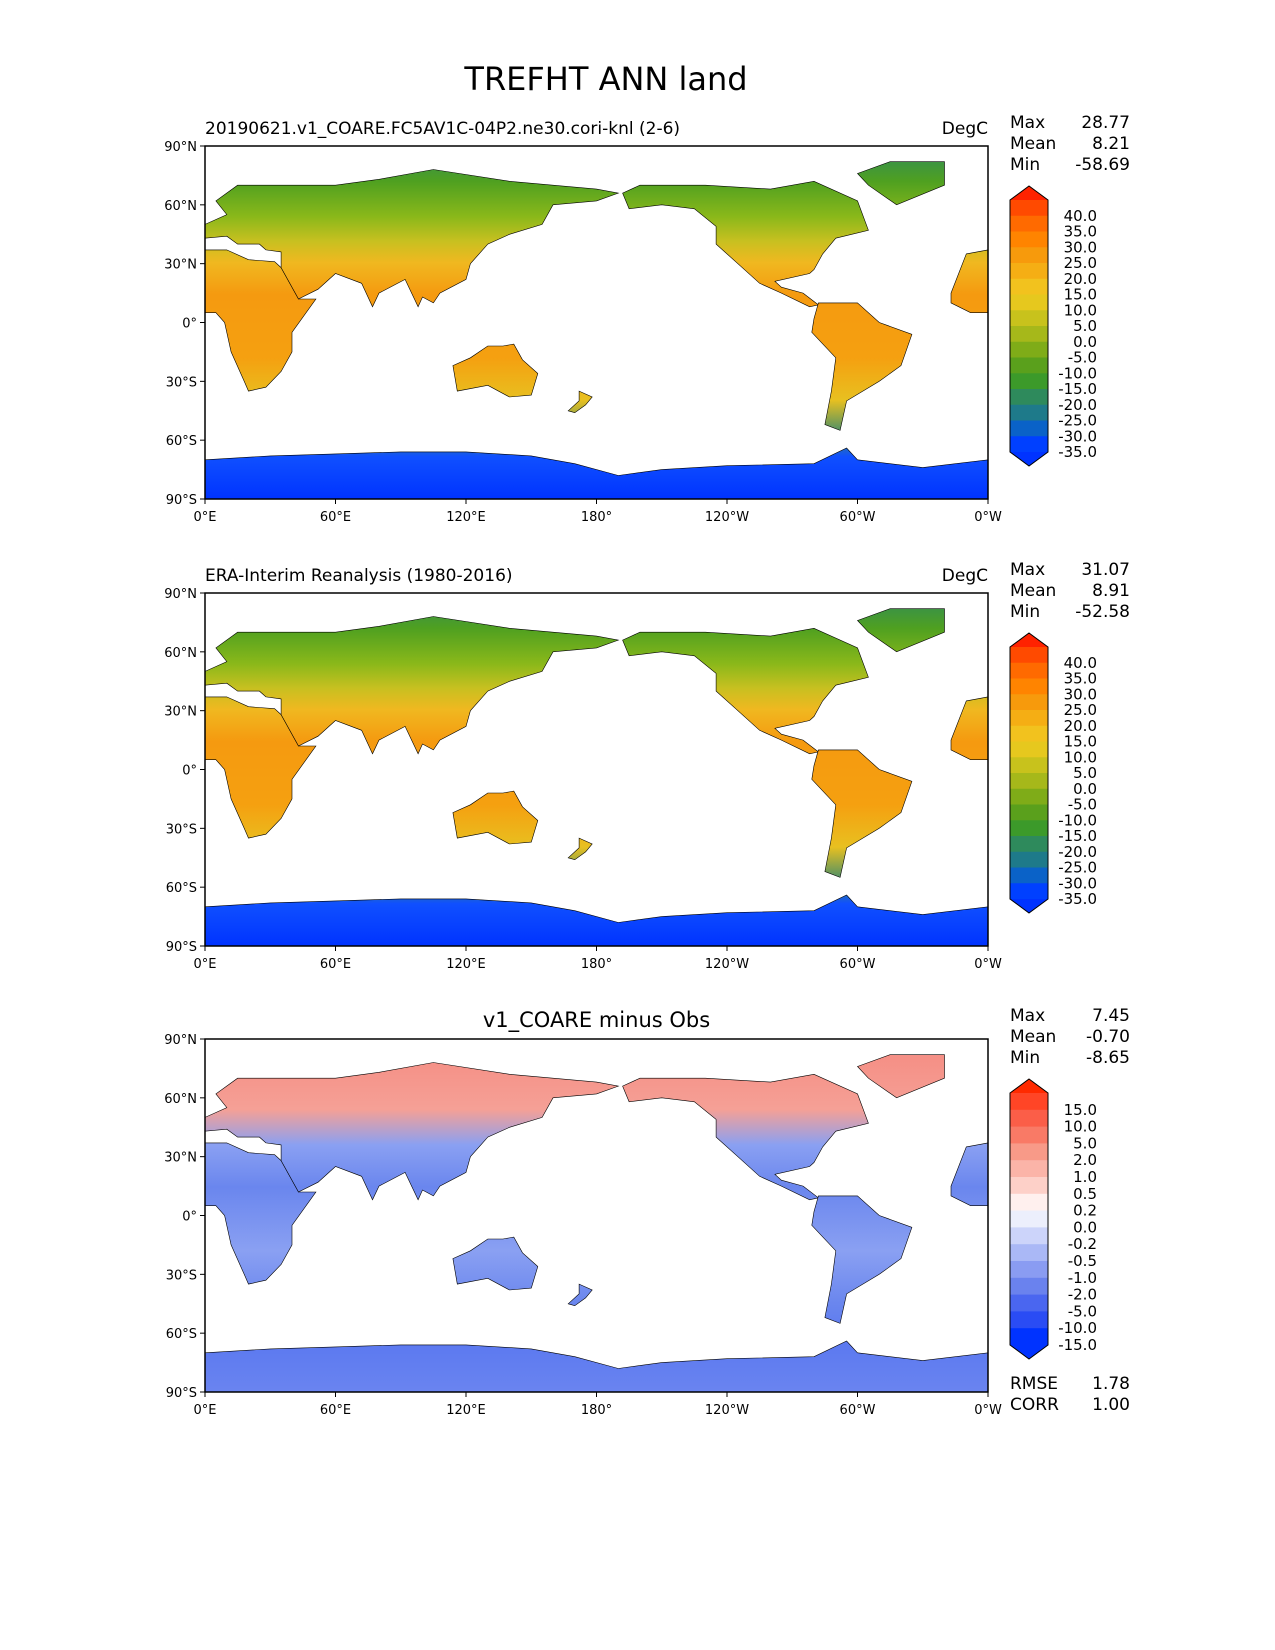 The width and height of the screenshot is (1275, 1650). Describe the element at coordinates (1111, 1016) in the screenshot. I see `stat-value-max: 7.45` at that location.